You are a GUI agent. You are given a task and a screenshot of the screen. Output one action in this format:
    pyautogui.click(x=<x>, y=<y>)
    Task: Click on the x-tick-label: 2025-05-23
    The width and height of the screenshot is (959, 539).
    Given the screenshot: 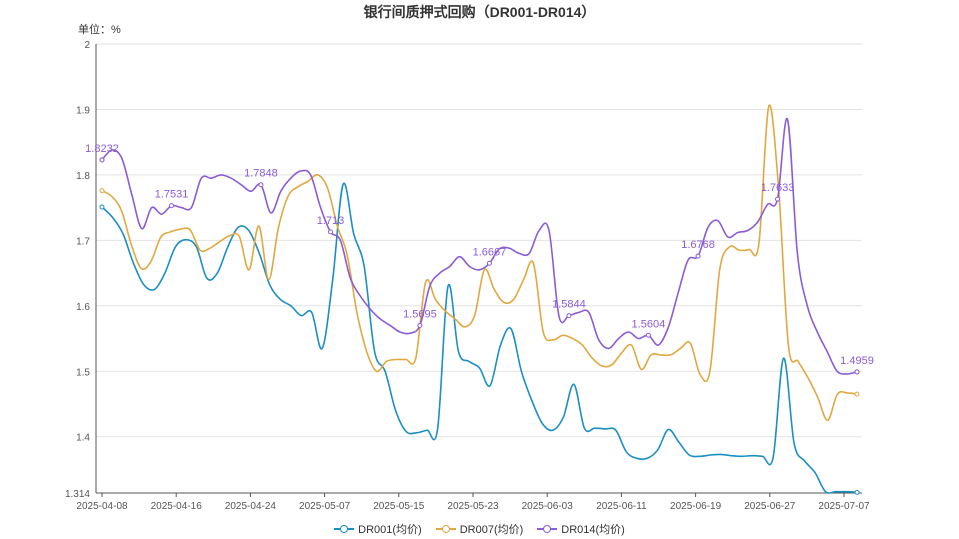 What is the action you would take?
    pyautogui.click(x=473, y=506)
    